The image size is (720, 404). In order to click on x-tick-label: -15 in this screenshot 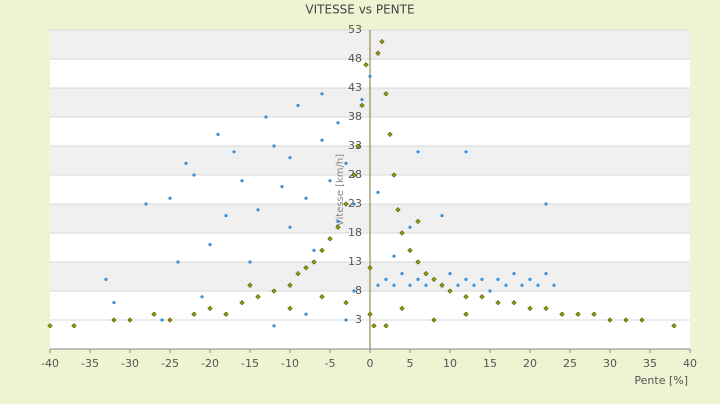, I will do `click(250, 363)`.